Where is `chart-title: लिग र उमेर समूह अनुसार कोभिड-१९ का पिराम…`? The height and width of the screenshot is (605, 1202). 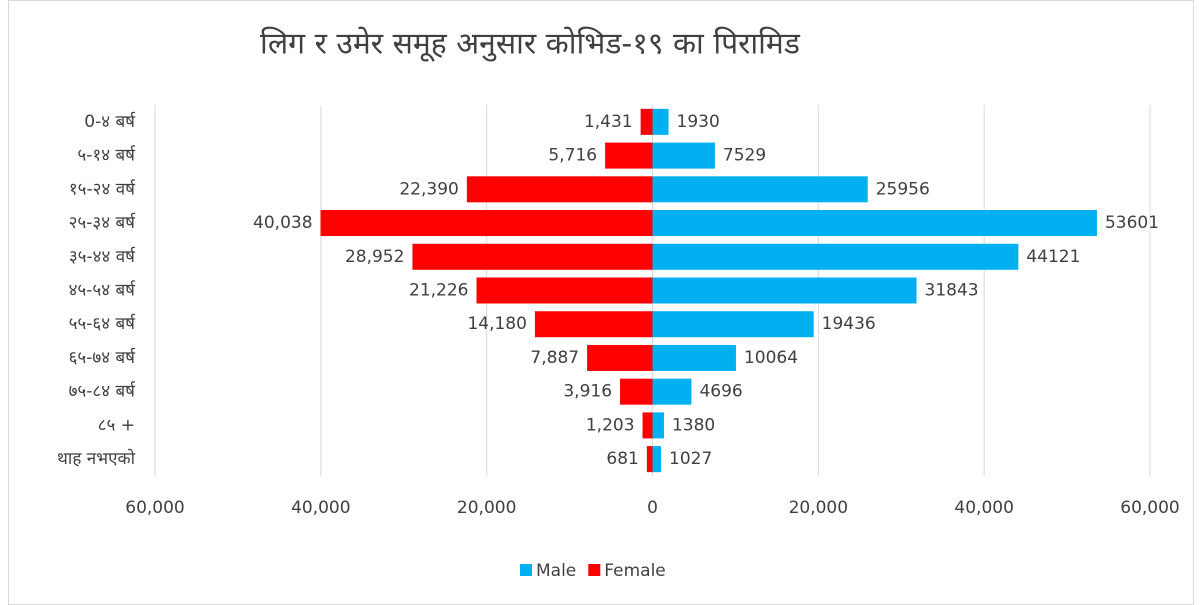
chart-title: लिग र उमेर समूह अनुसार कोभिड-१९ का पिराम… is located at coordinates (530, 45).